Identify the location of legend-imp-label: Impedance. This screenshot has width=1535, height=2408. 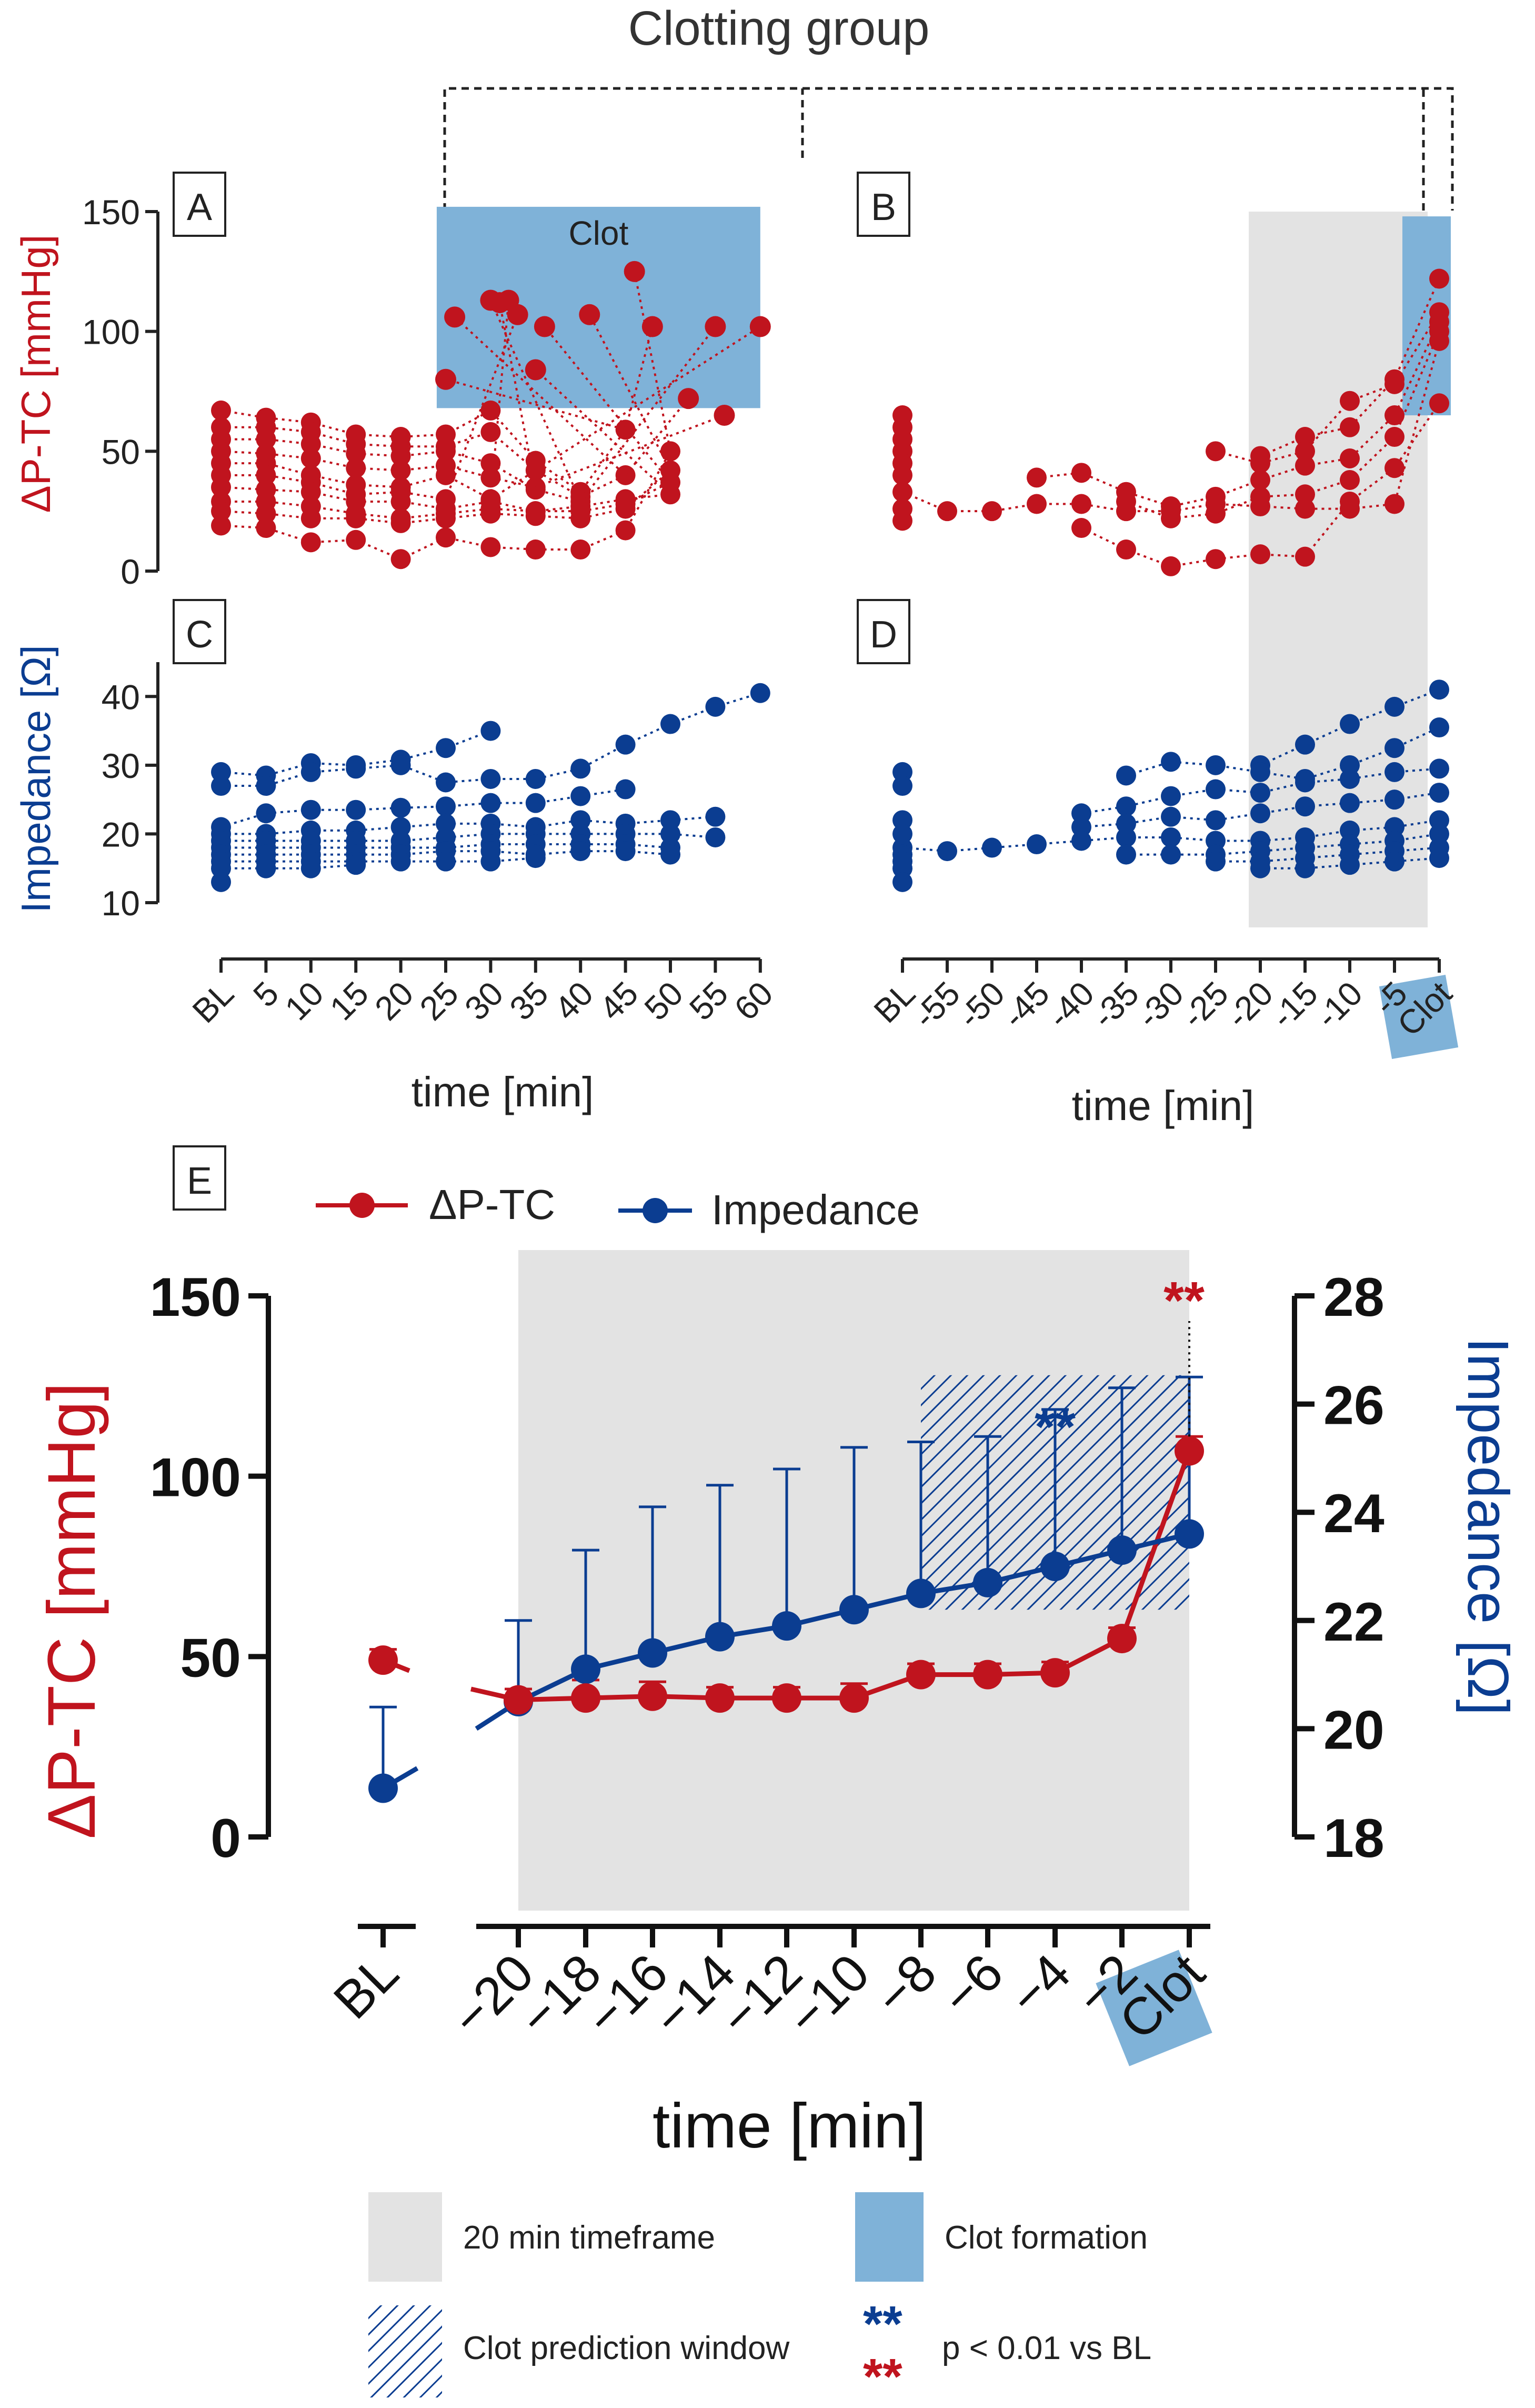
(815, 1209).